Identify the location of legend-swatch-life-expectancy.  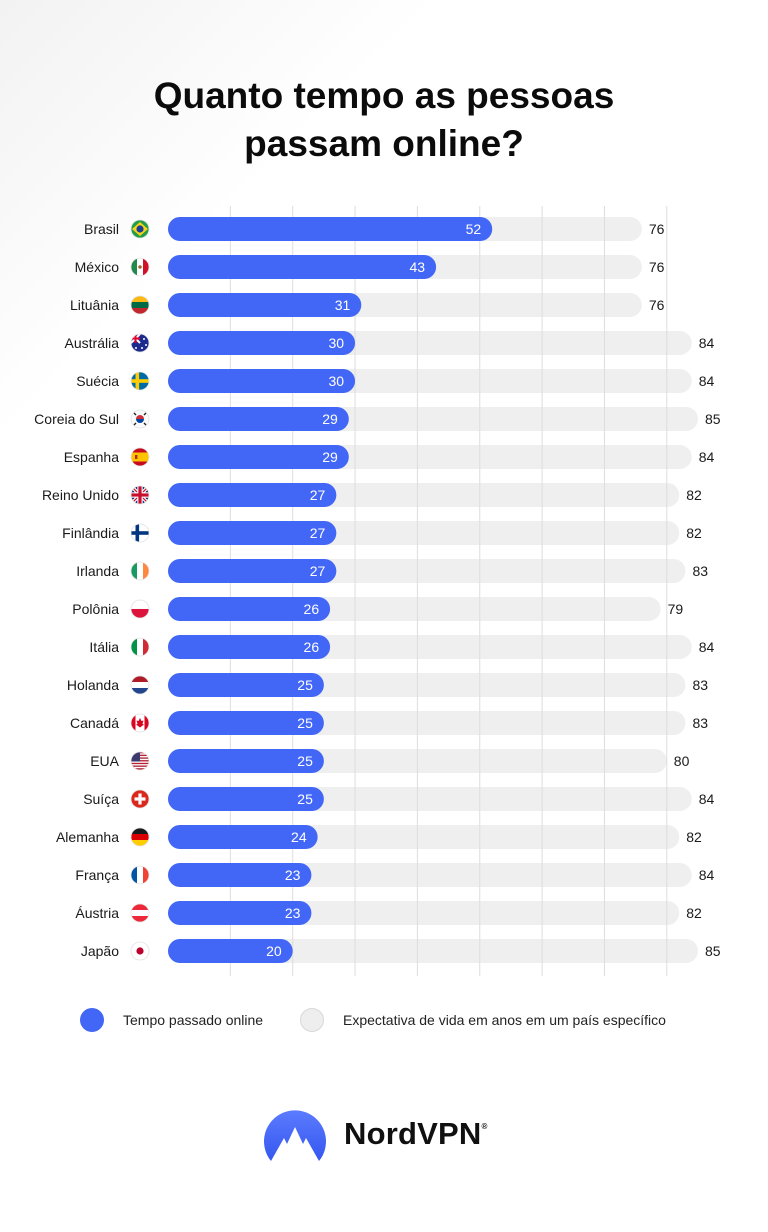
(312, 1020).